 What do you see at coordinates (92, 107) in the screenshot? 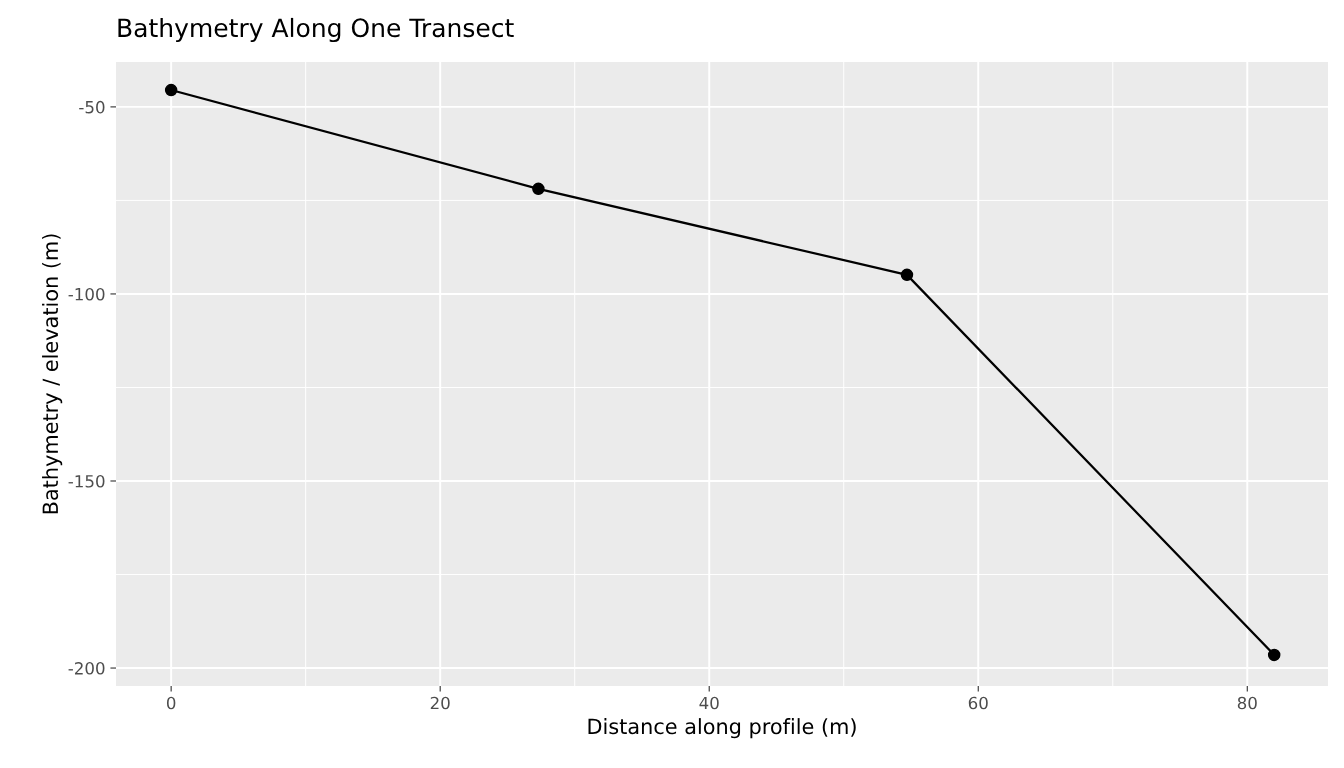
I see `y-tick-label: -50` at bounding box center [92, 107].